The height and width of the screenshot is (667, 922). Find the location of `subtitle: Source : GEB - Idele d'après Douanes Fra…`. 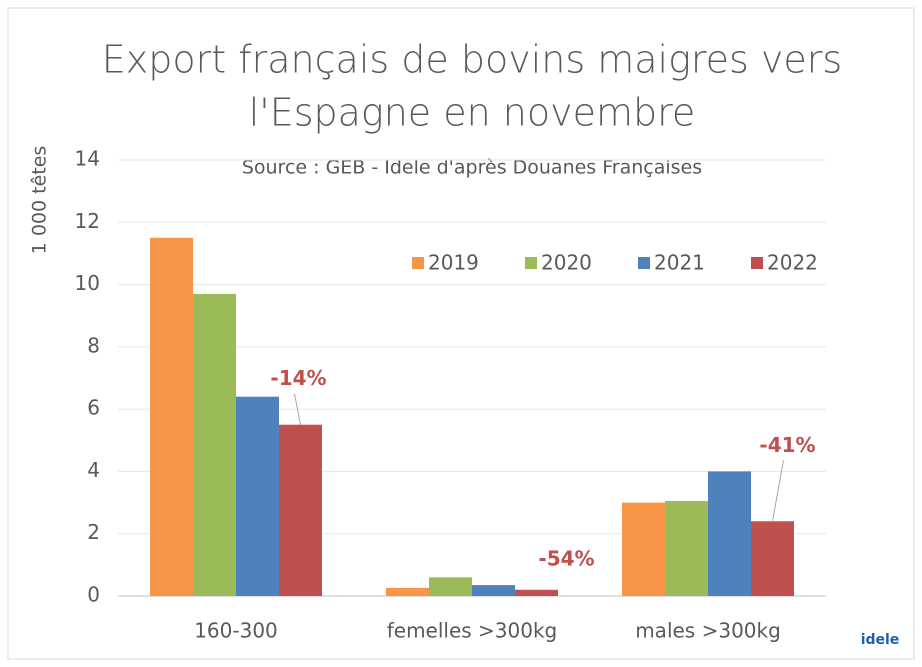

subtitle: Source : GEB - Idele d'après Douanes Fra… is located at coordinates (472, 168).